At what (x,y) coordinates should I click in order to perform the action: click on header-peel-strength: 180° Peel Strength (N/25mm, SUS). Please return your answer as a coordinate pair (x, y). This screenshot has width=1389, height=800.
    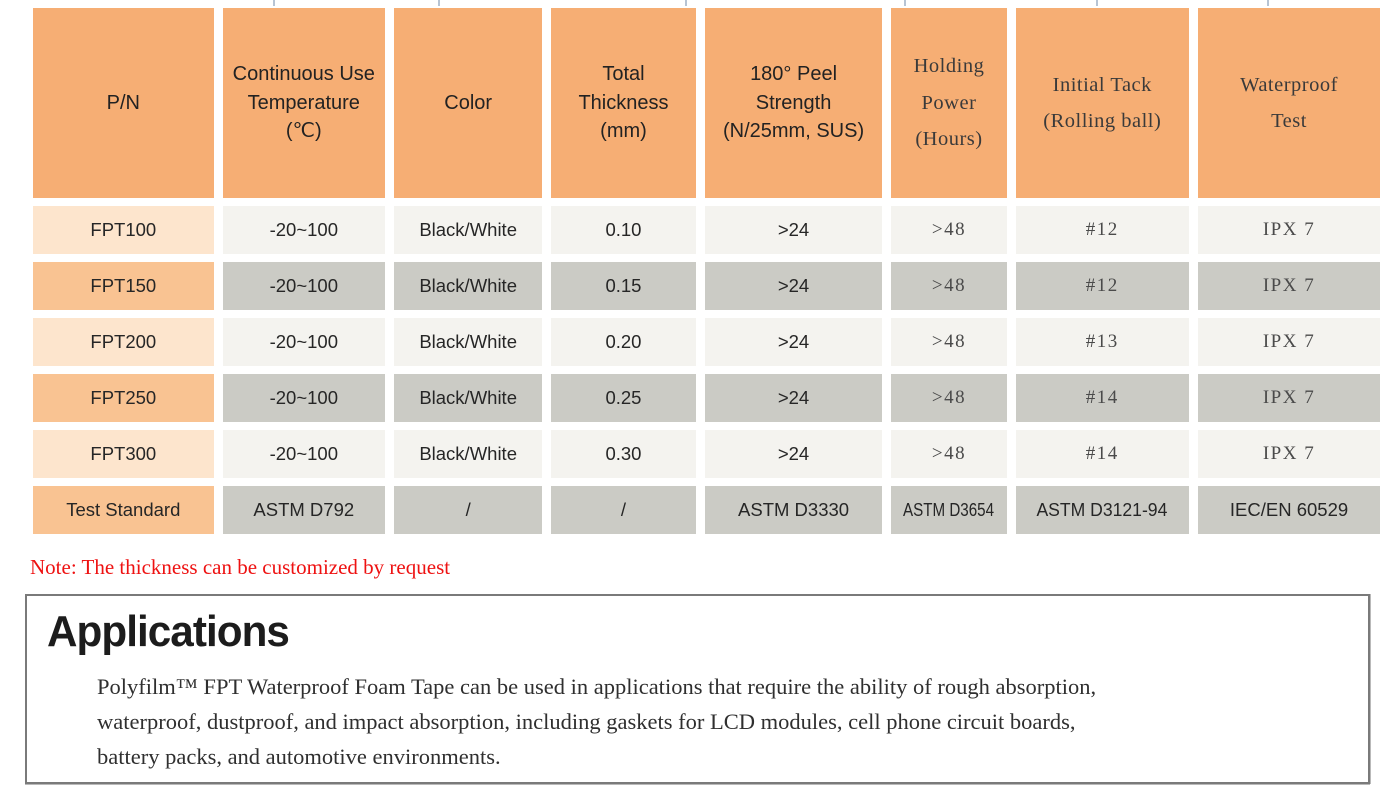
    Looking at the image, I should click on (793, 103).